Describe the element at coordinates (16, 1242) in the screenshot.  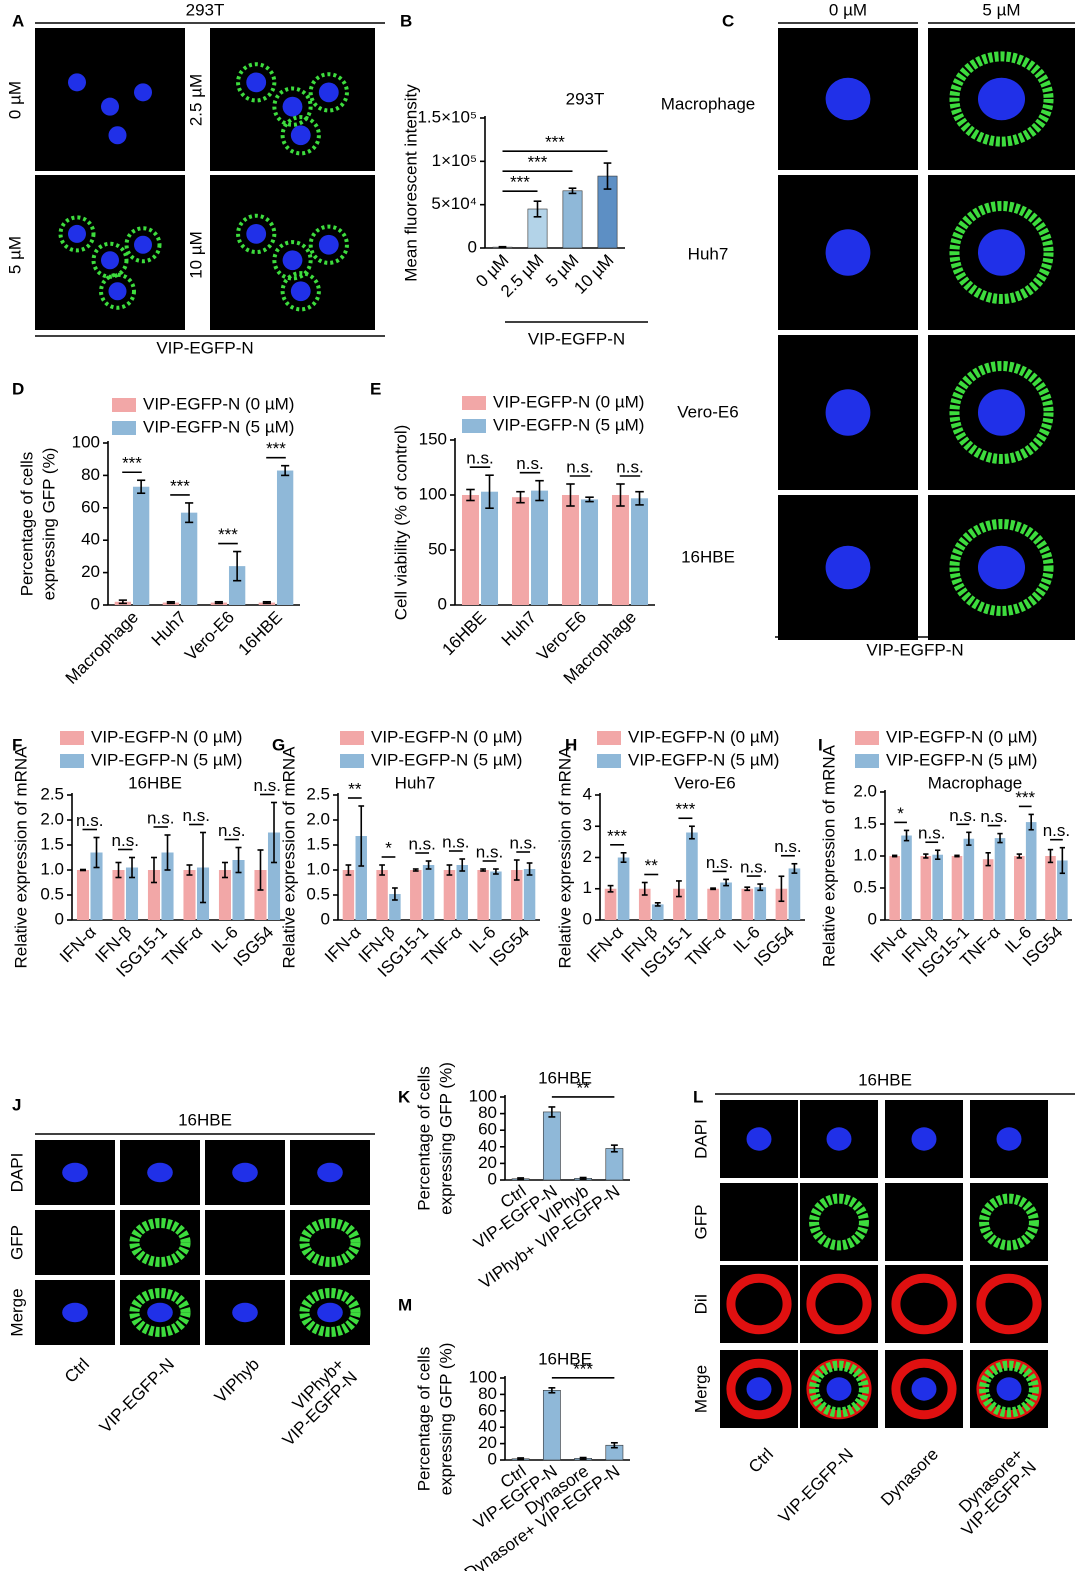
I see `row-label: GFP` at that location.